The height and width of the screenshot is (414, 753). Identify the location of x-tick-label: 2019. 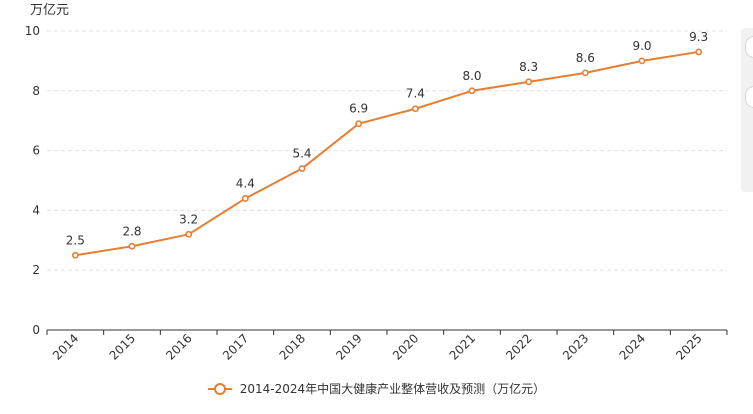
(348, 346).